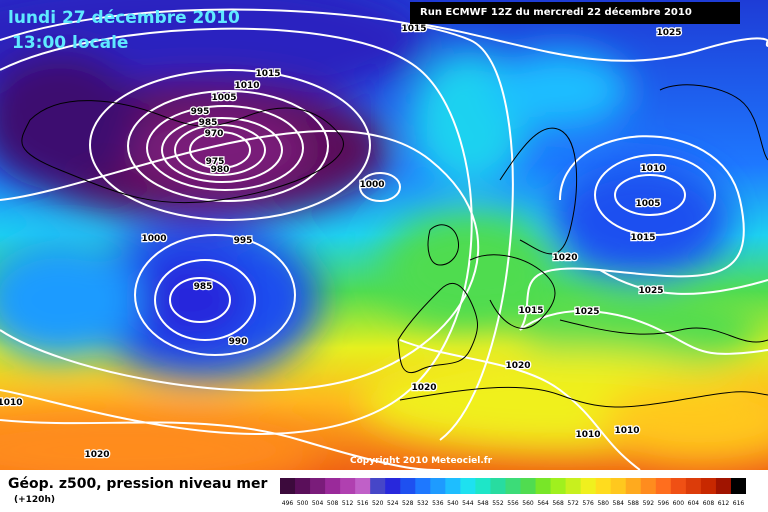  Describe the element at coordinates (238, 342) in the screenshot. I see `isobar-label: 990` at that location.